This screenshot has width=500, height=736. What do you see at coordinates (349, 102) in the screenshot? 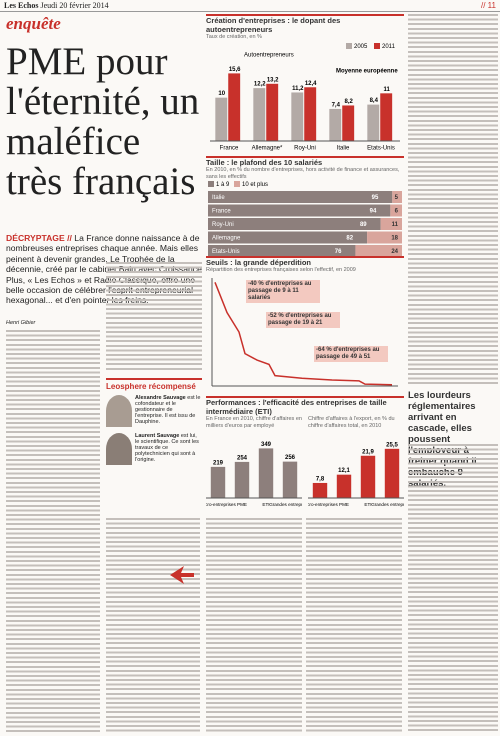
I see `value-label: 8,2` at bounding box center [349, 102].